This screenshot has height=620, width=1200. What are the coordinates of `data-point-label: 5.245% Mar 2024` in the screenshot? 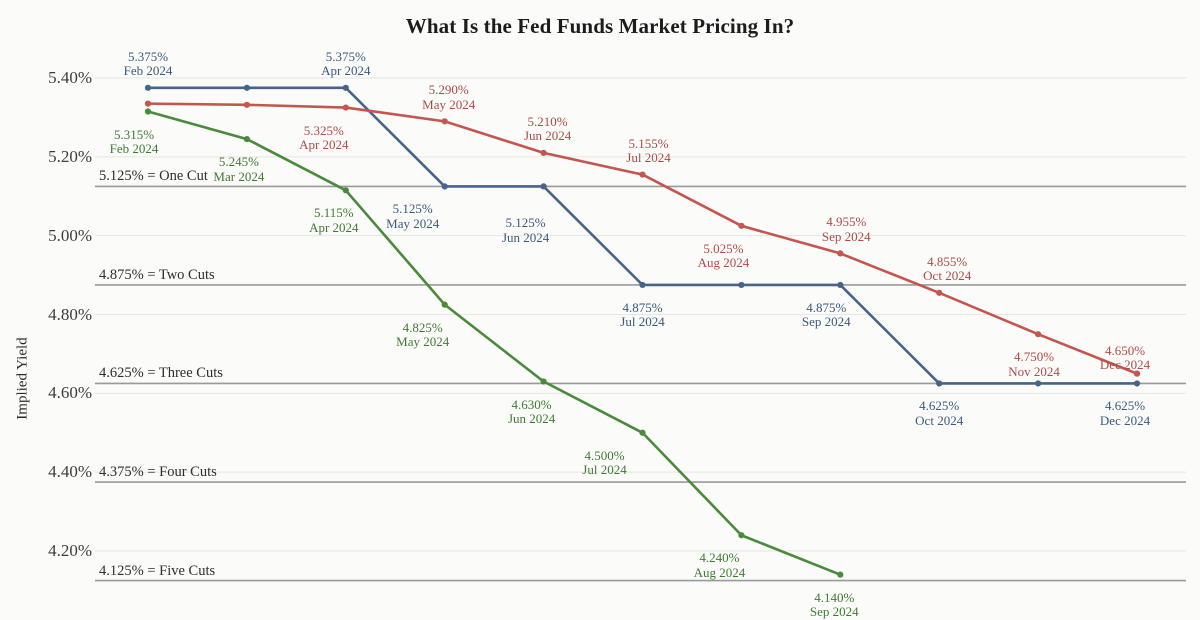 It's located at (238, 169).